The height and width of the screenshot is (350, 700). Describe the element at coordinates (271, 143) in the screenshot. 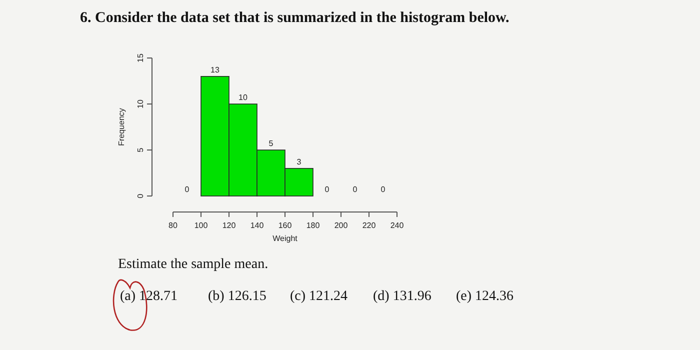

I see `data-label: 5` at that location.